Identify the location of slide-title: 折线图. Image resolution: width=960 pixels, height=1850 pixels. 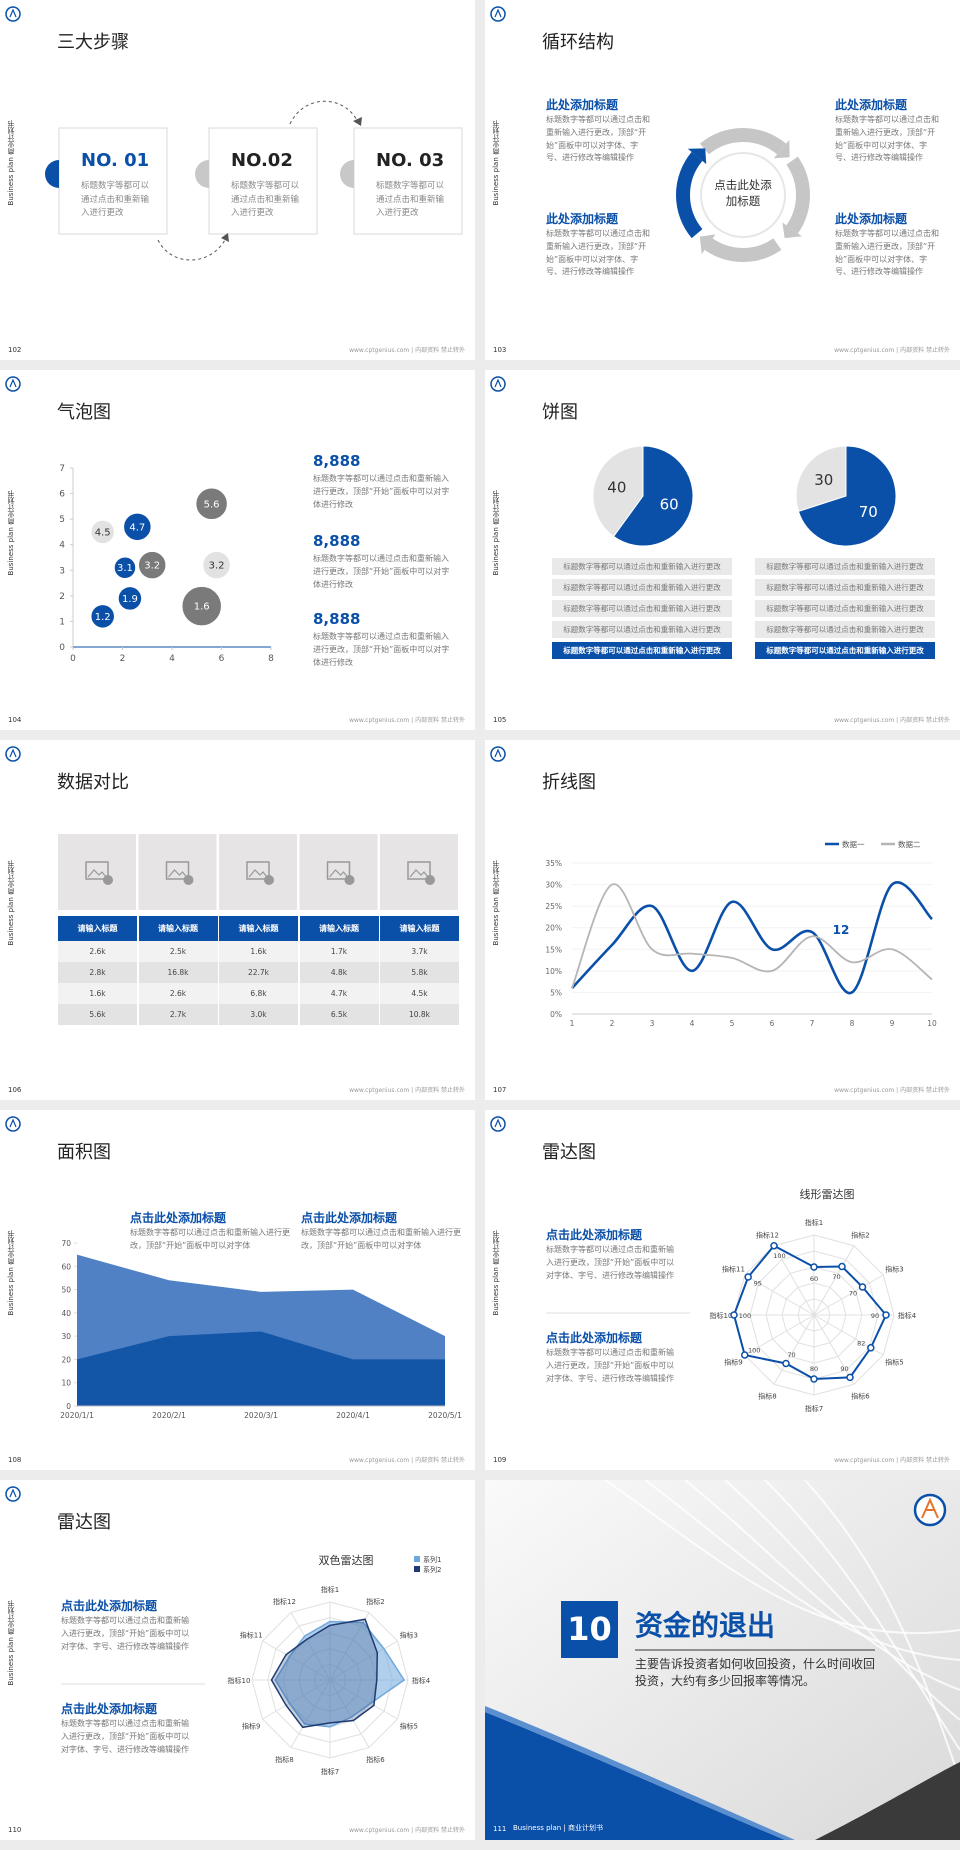
(569, 782).